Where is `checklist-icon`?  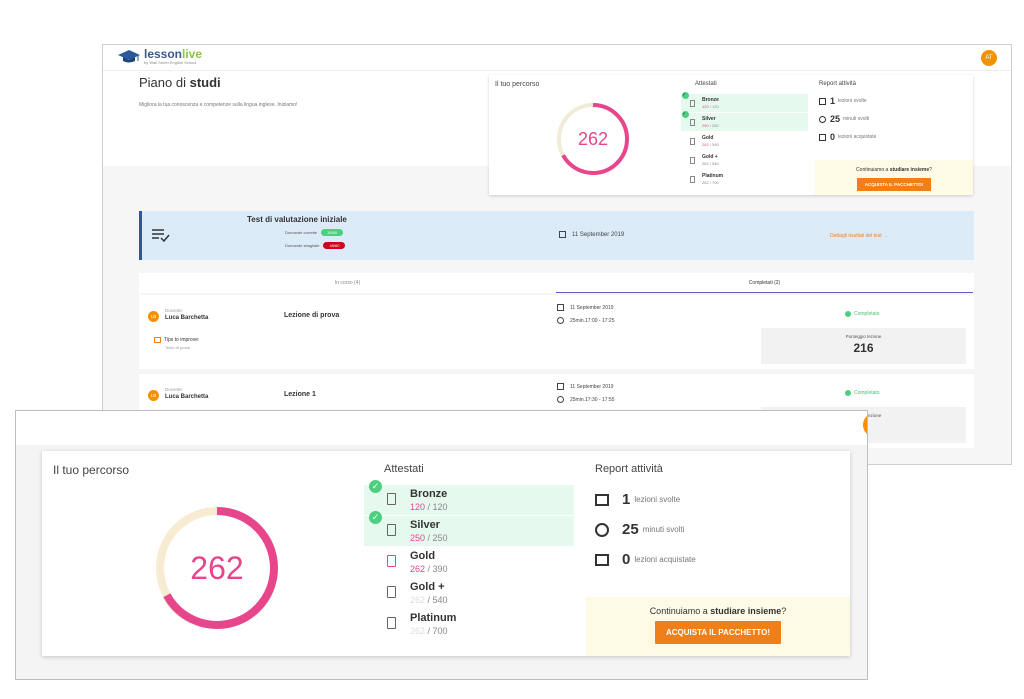
checklist-icon is located at coordinates (161, 235).